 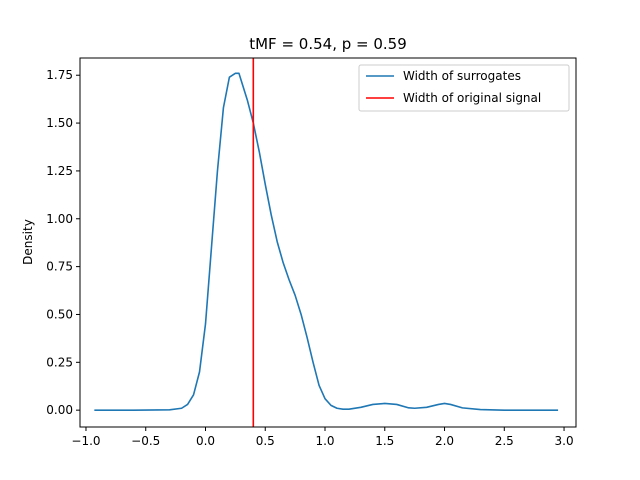 I want to click on x-tick-label: −0.5, so click(x=145, y=441).